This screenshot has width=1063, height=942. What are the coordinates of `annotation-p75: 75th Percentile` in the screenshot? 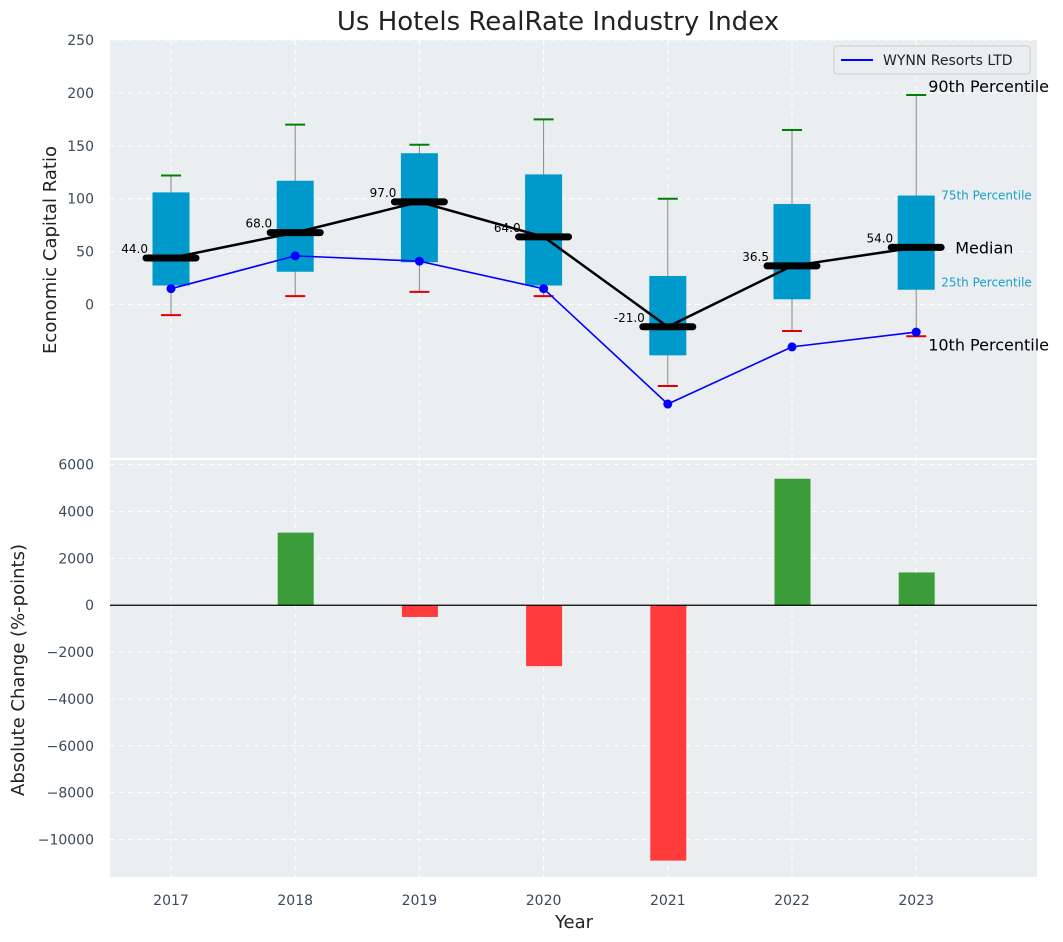 It's located at (986, 196).